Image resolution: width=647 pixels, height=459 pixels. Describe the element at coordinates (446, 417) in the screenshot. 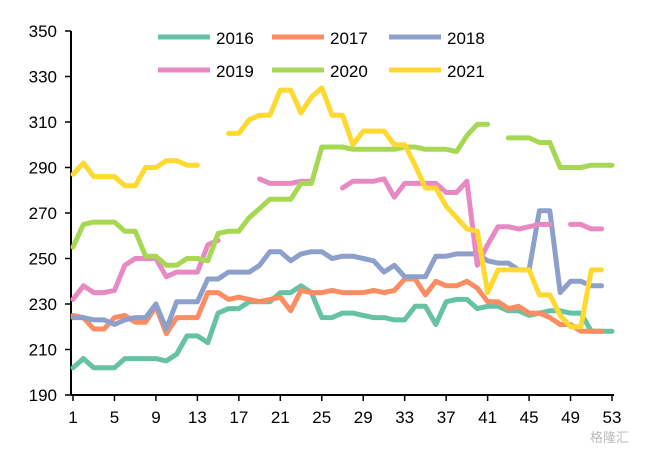

I see `x-tick-label: 37` at that location.